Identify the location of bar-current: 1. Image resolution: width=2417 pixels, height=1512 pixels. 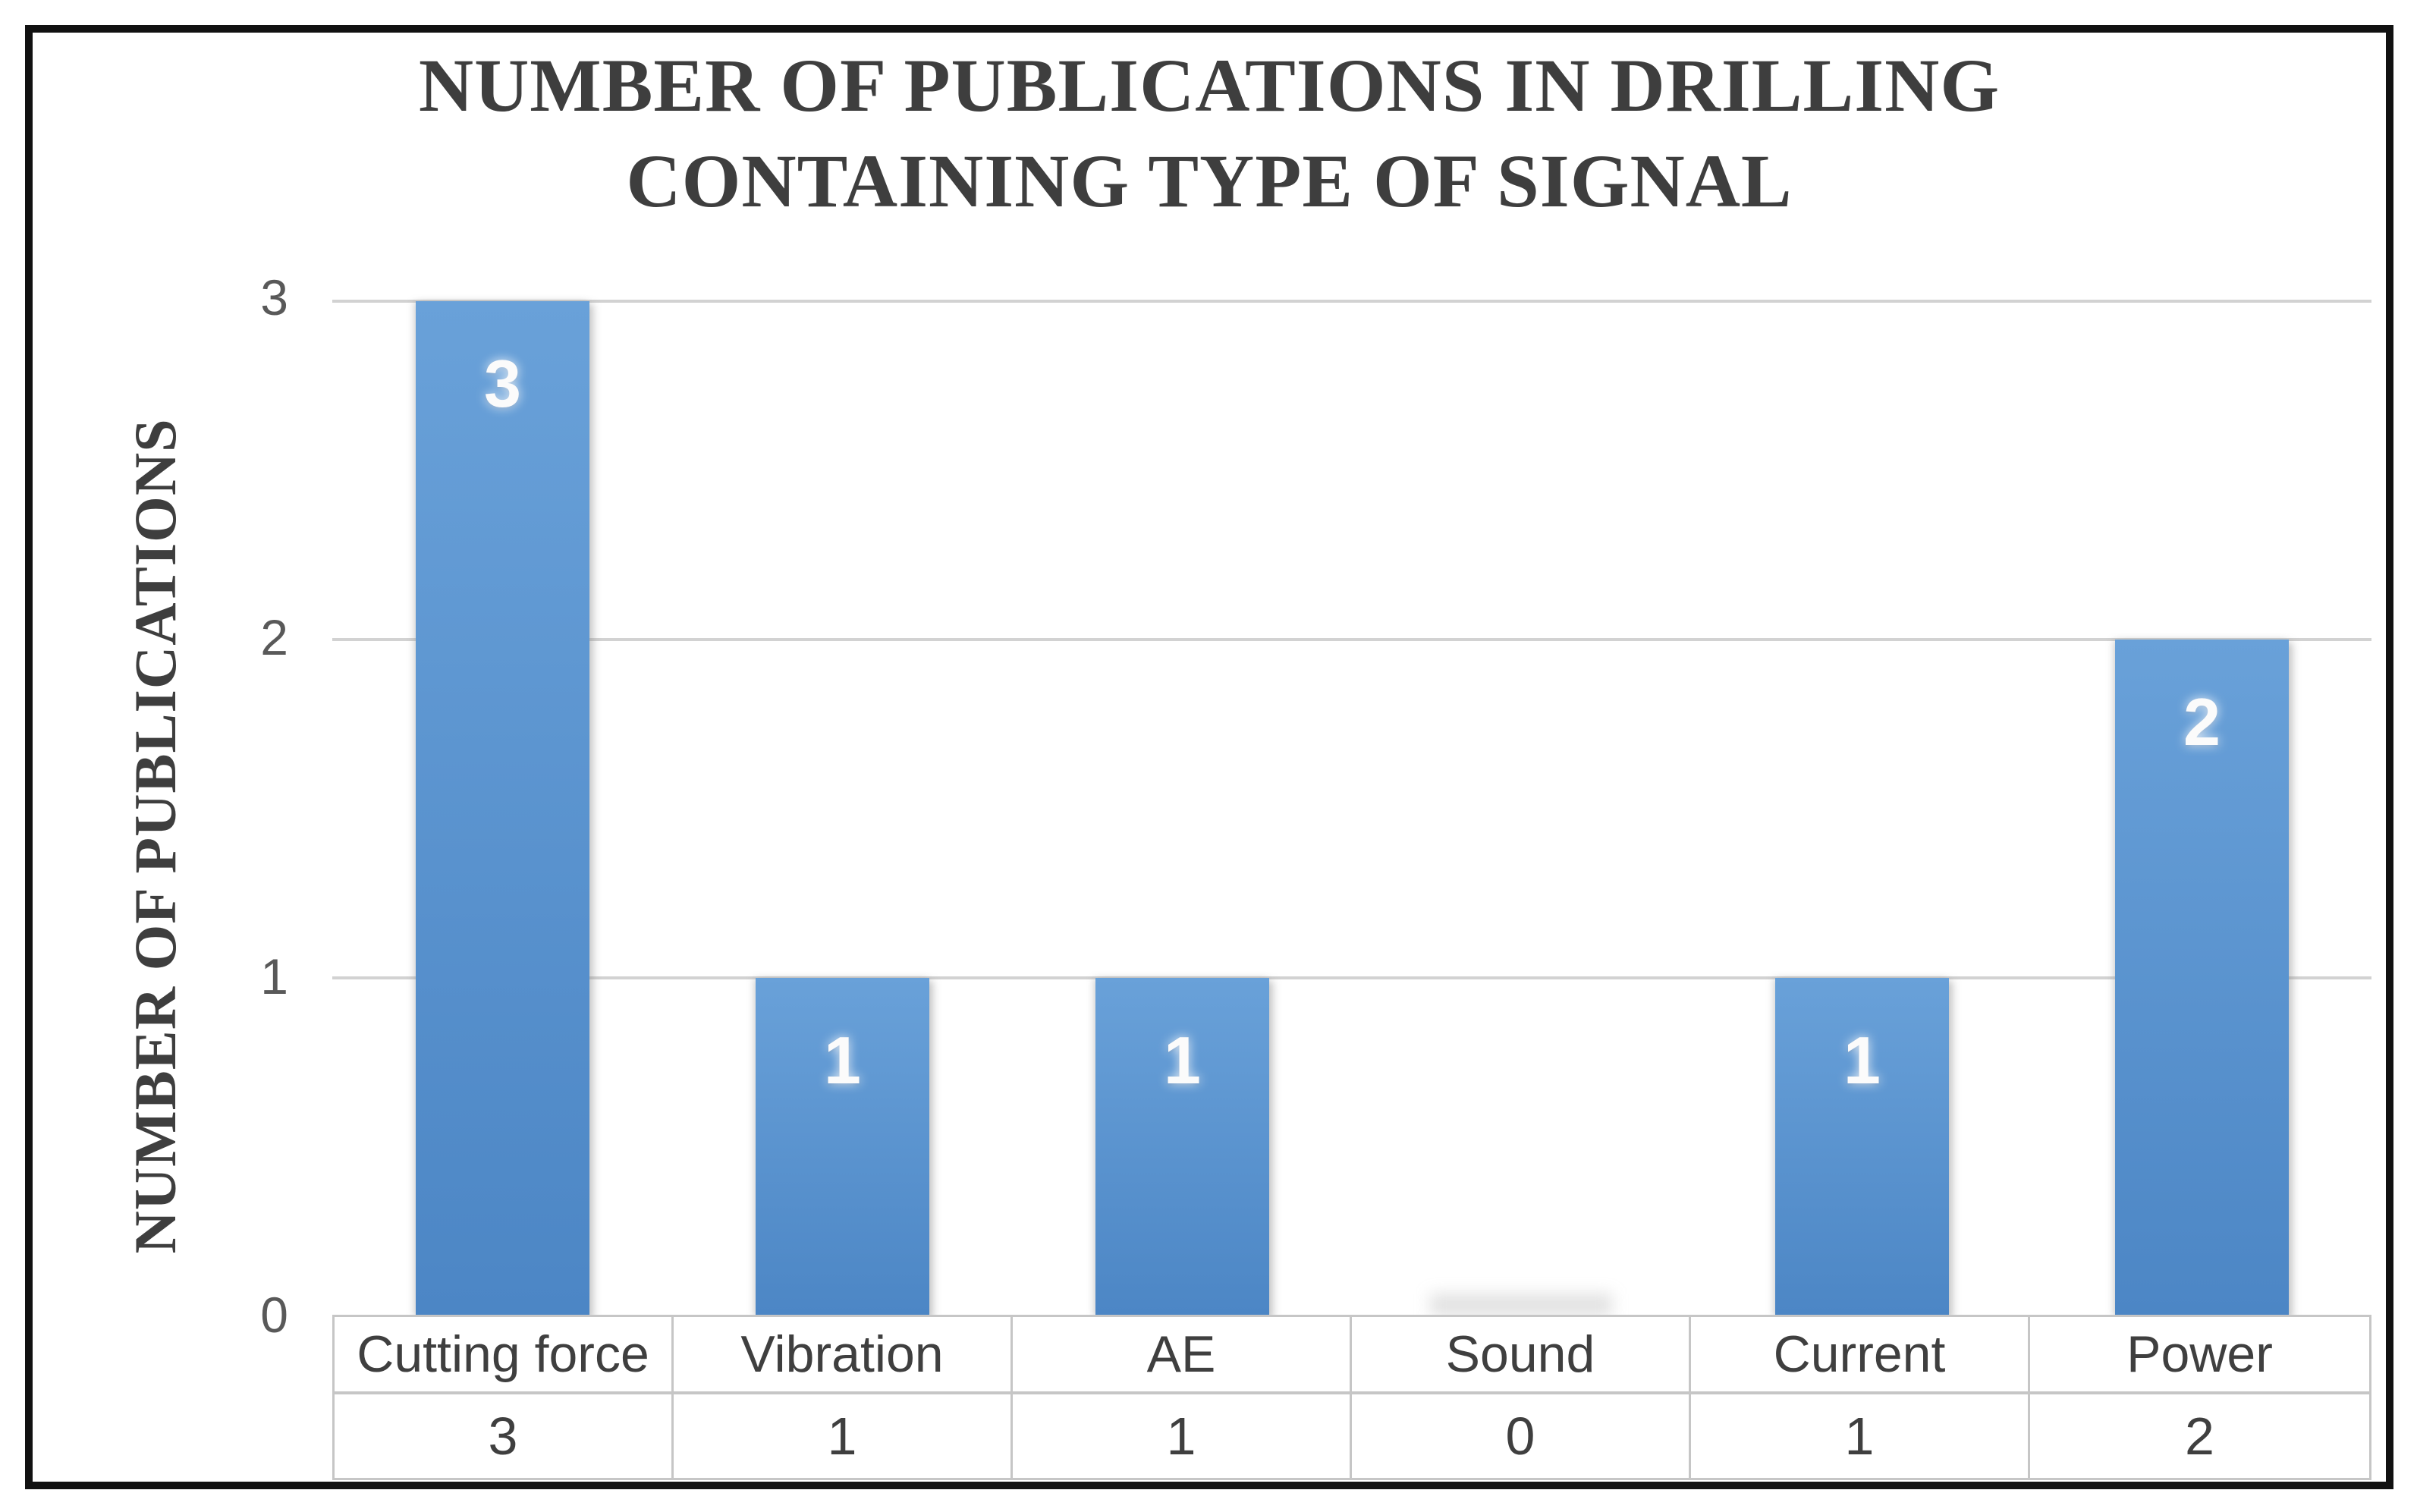
(1862, 1147).